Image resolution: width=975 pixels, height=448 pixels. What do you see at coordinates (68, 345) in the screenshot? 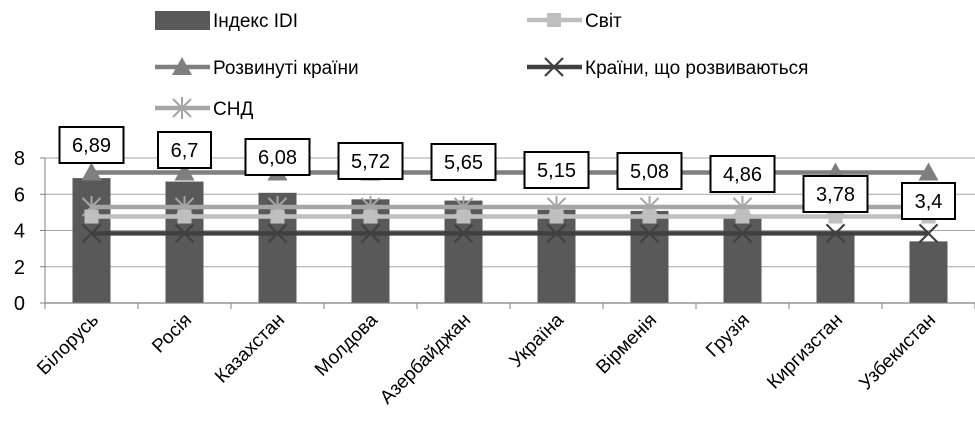
I see `x-tick-label: Білорусь` at bounding box center [68, 345].